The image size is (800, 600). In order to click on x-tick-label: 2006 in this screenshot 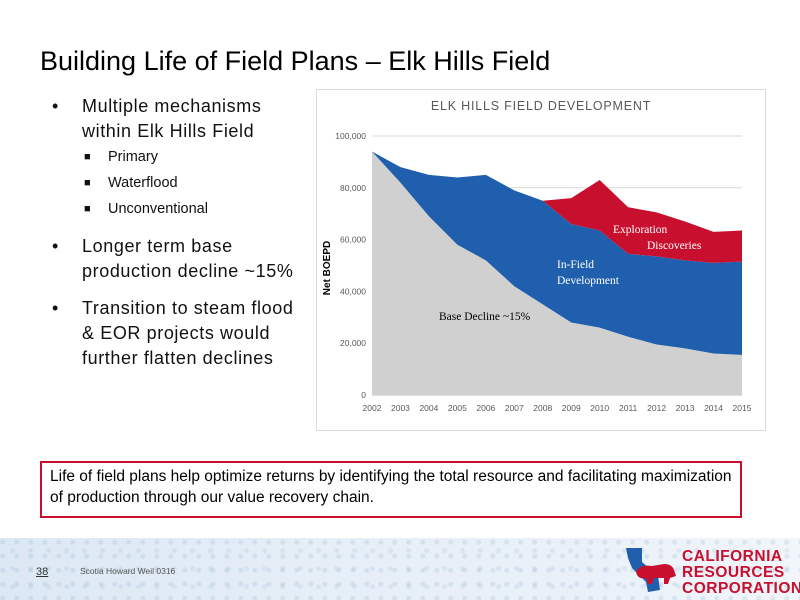, I will do `click(485, 408)`.